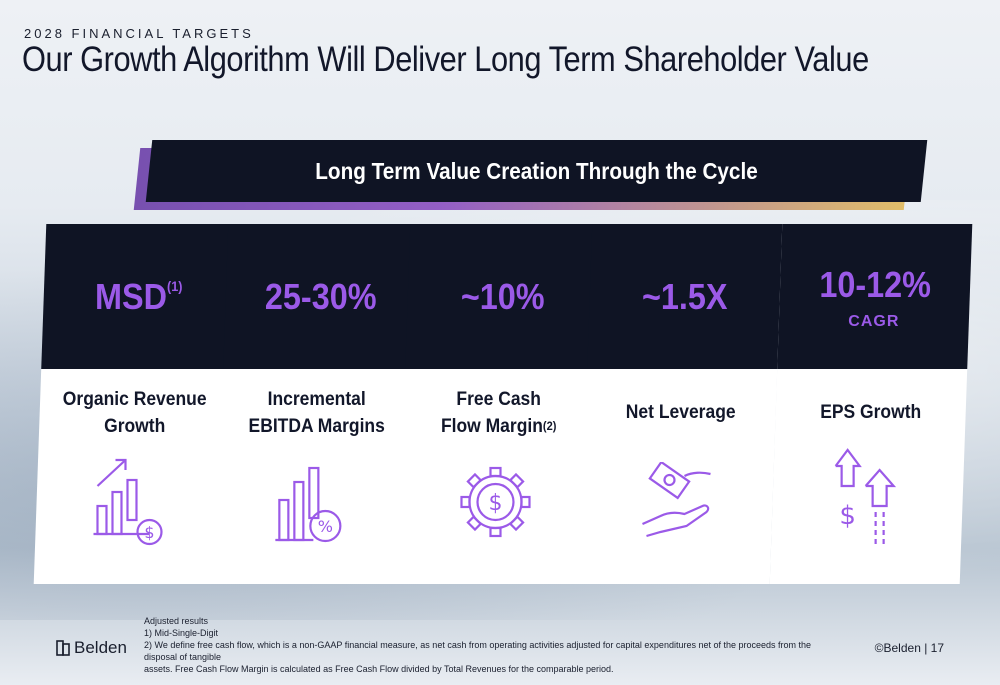 Image resolution: width=1000 pixels, height=685 pixels. Describe the element at coordinates (100, 647) in the screenshot. I see `logo-text: Belden` at that location.